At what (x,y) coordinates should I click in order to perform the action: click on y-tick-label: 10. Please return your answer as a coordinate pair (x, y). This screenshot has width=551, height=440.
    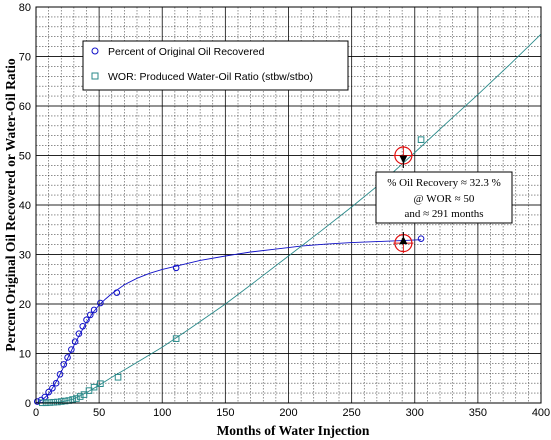
    Looking at the image, I should click on (25, 355).